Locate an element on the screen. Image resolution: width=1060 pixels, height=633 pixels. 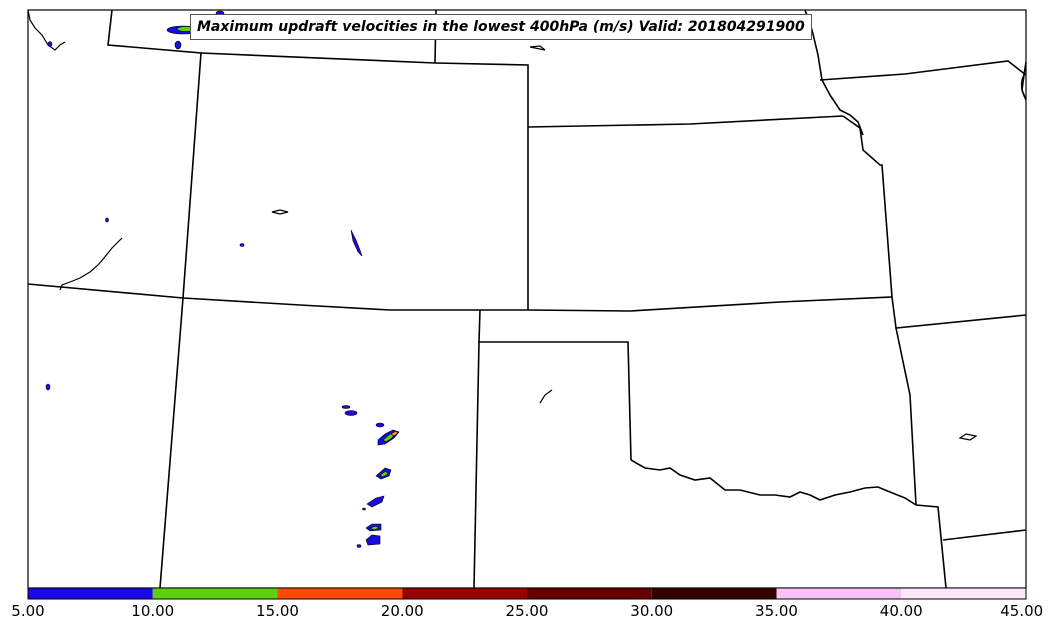
colorbar-tick-label: 40.00 is located at coordinates (901, 611).